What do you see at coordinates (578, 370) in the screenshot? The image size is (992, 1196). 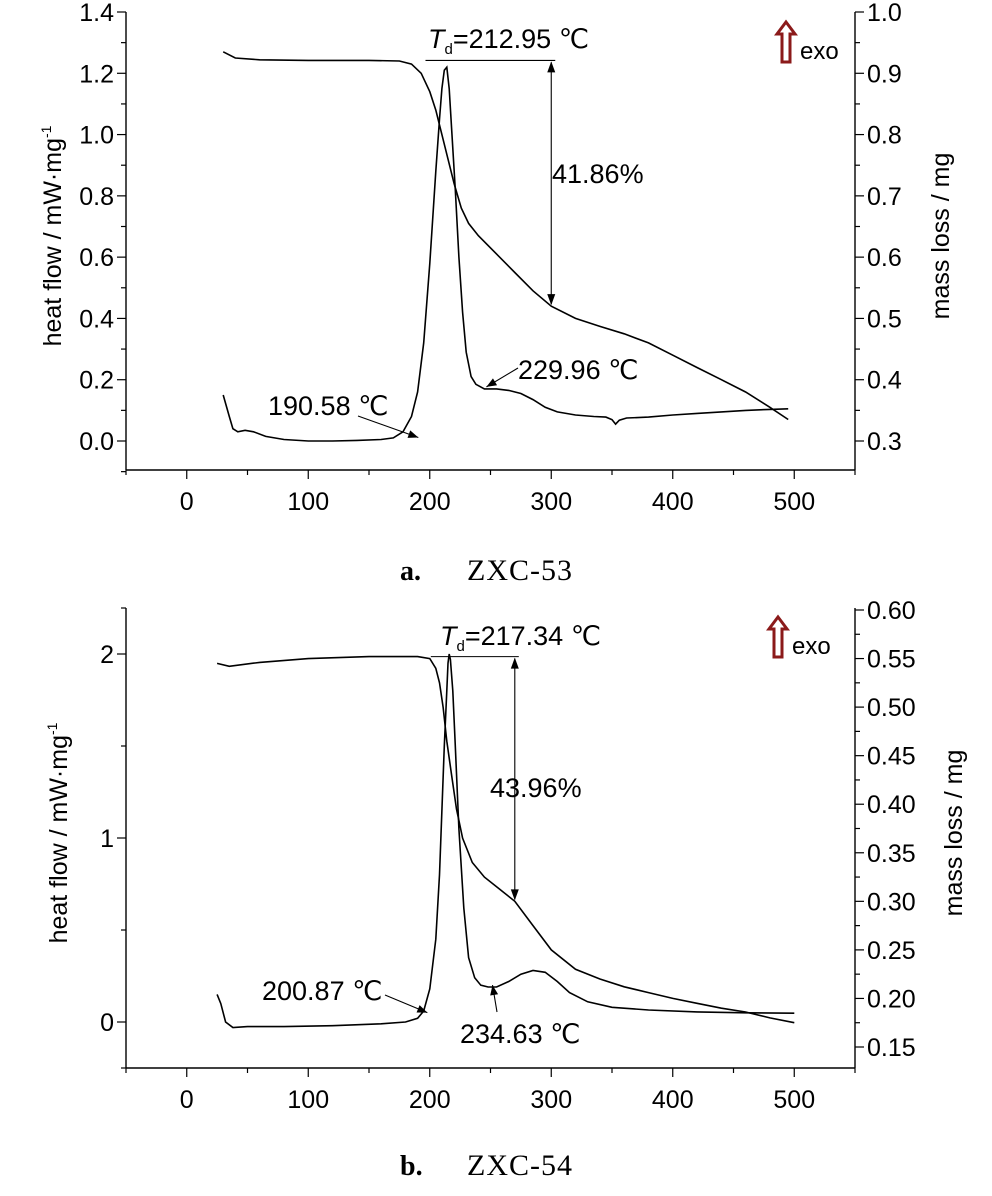 I see `post-peak-temperature-label: 229.96 ℃` at bounding box center [578, 370].